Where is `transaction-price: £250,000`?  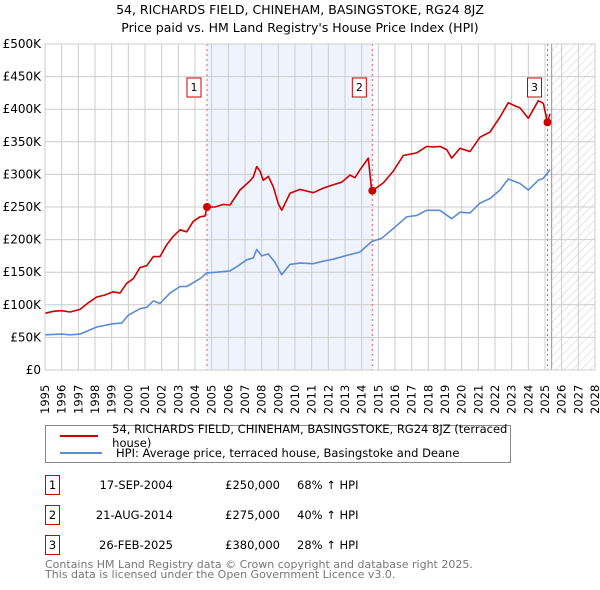 transaction-price: £250,000 is located at coordinates (252, 485).